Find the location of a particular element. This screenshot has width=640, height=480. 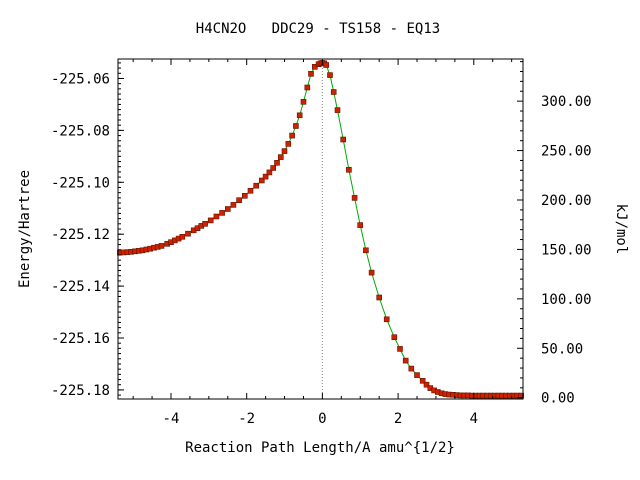

y2-tick-label: 50.00 is located at coordinates (562, 349).